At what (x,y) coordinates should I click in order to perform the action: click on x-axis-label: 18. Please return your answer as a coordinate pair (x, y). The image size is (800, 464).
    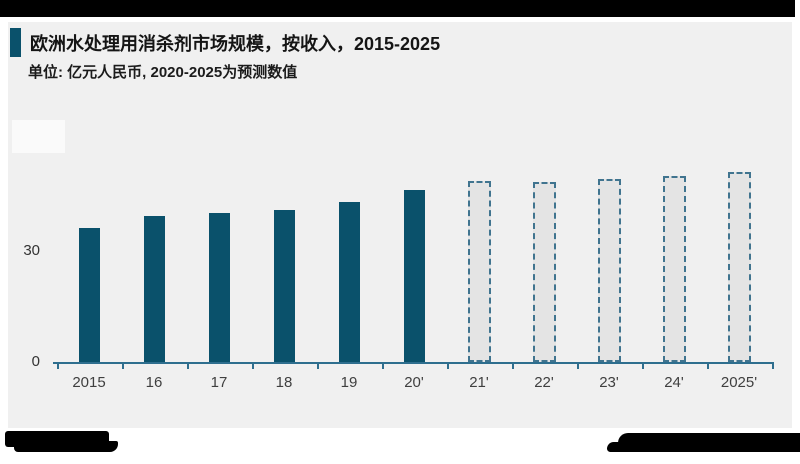
    Looking at the image, I should click on (284, 382).